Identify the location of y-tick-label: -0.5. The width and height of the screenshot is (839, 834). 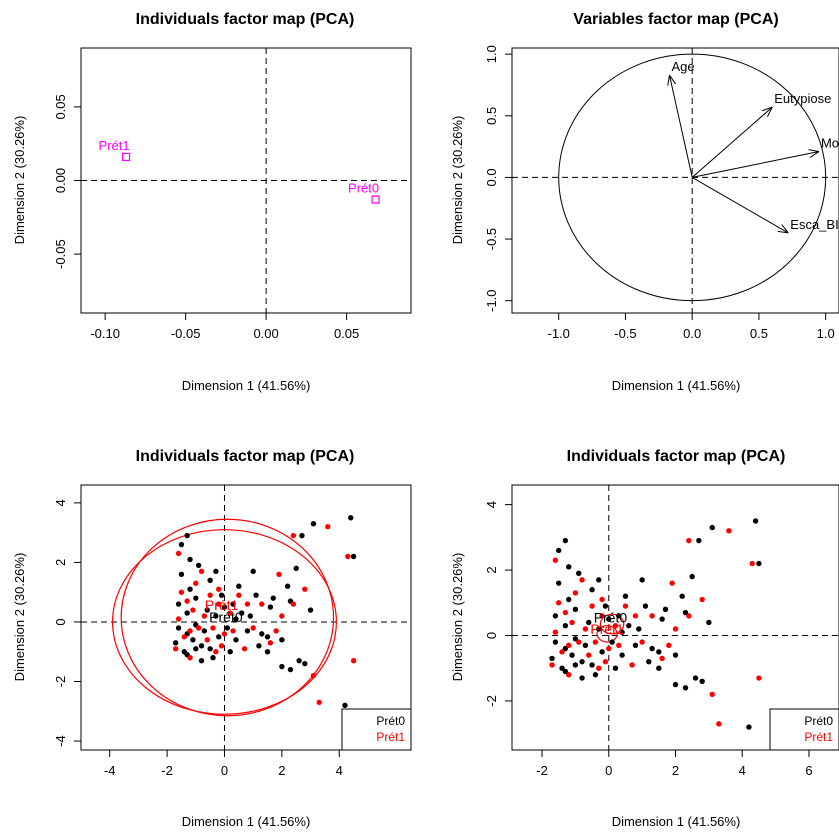
(491, 239).